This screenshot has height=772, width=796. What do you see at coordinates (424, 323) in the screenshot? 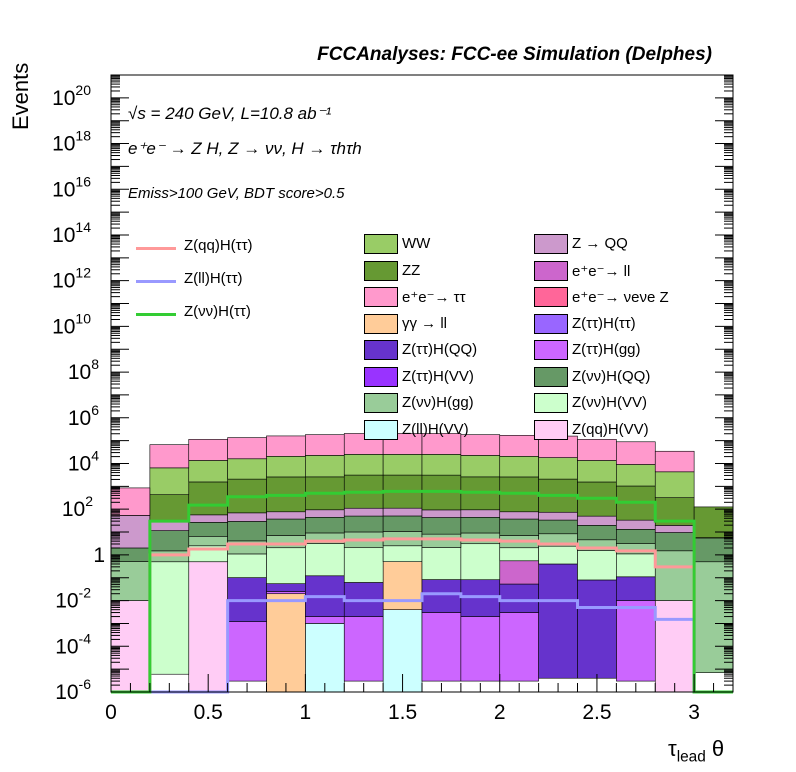
I see `legend-box-label: γγ → ll` at bounding box center [424, 323].